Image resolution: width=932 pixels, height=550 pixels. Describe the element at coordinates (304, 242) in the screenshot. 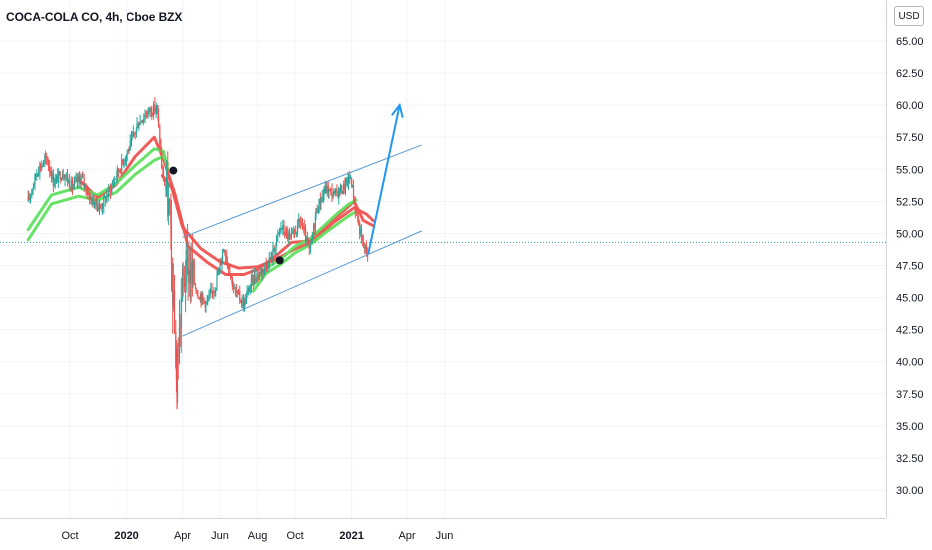

I see `moving-average-line` at that location.